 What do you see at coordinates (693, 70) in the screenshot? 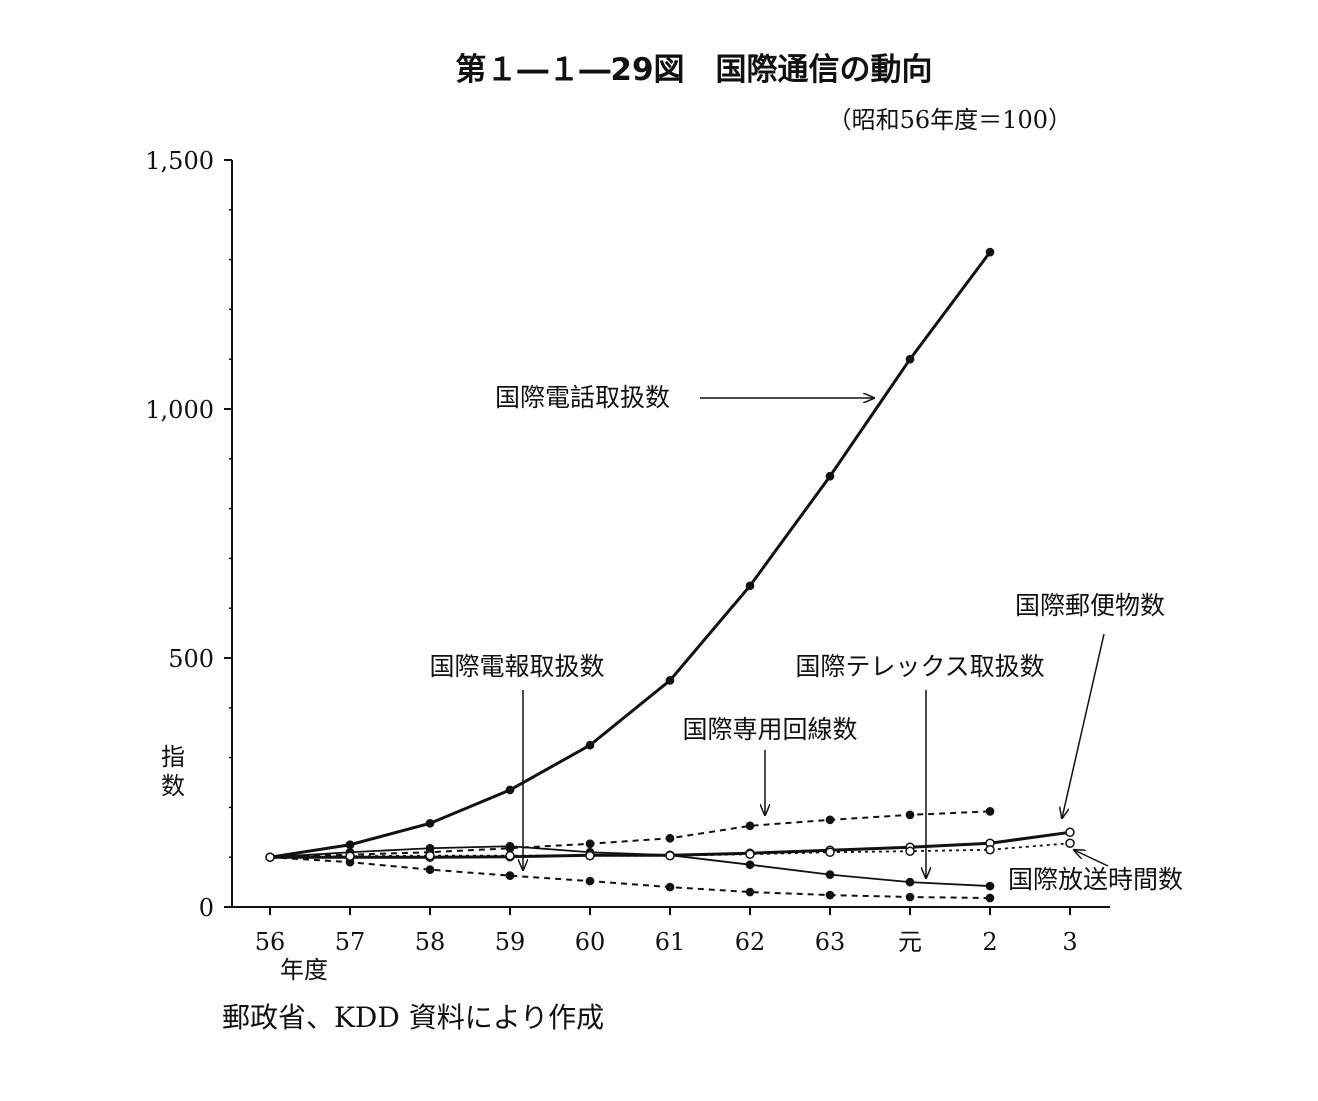
I see `chart-title: 第１―１―29図 国際通信の動向` at bounding box center [693, 70].